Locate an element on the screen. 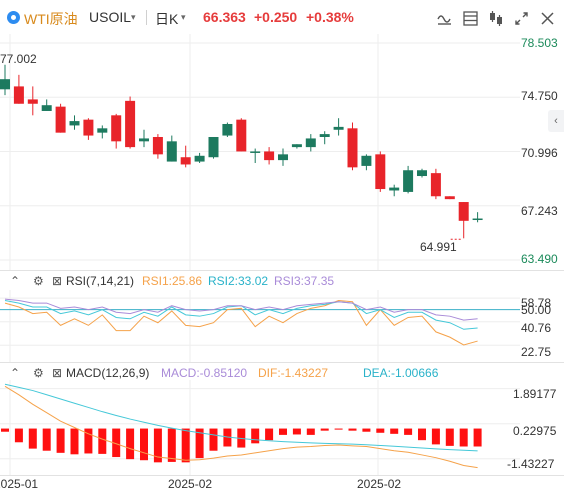 The image size is (564, 493). symbol-name: WTI原油 is located at coordinates (51, 19).